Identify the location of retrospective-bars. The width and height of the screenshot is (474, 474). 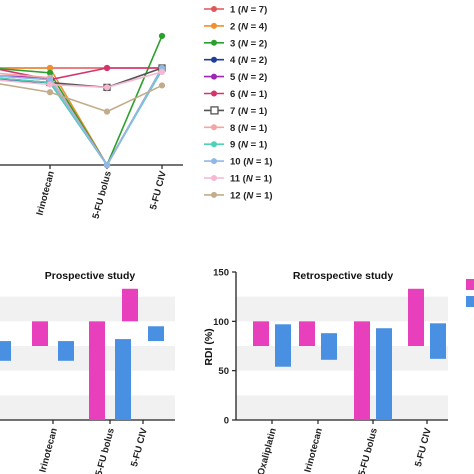
(349, 354).